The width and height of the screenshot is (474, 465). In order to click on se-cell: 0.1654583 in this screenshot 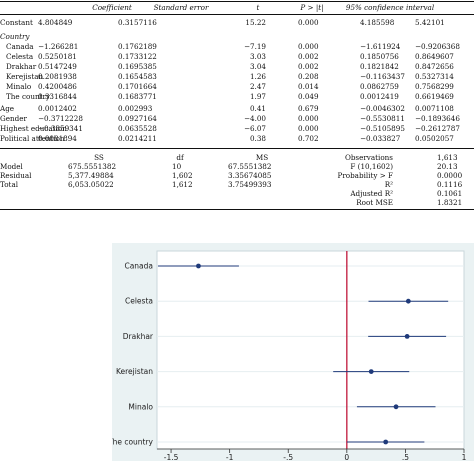, I will do `click(137, 76)`.